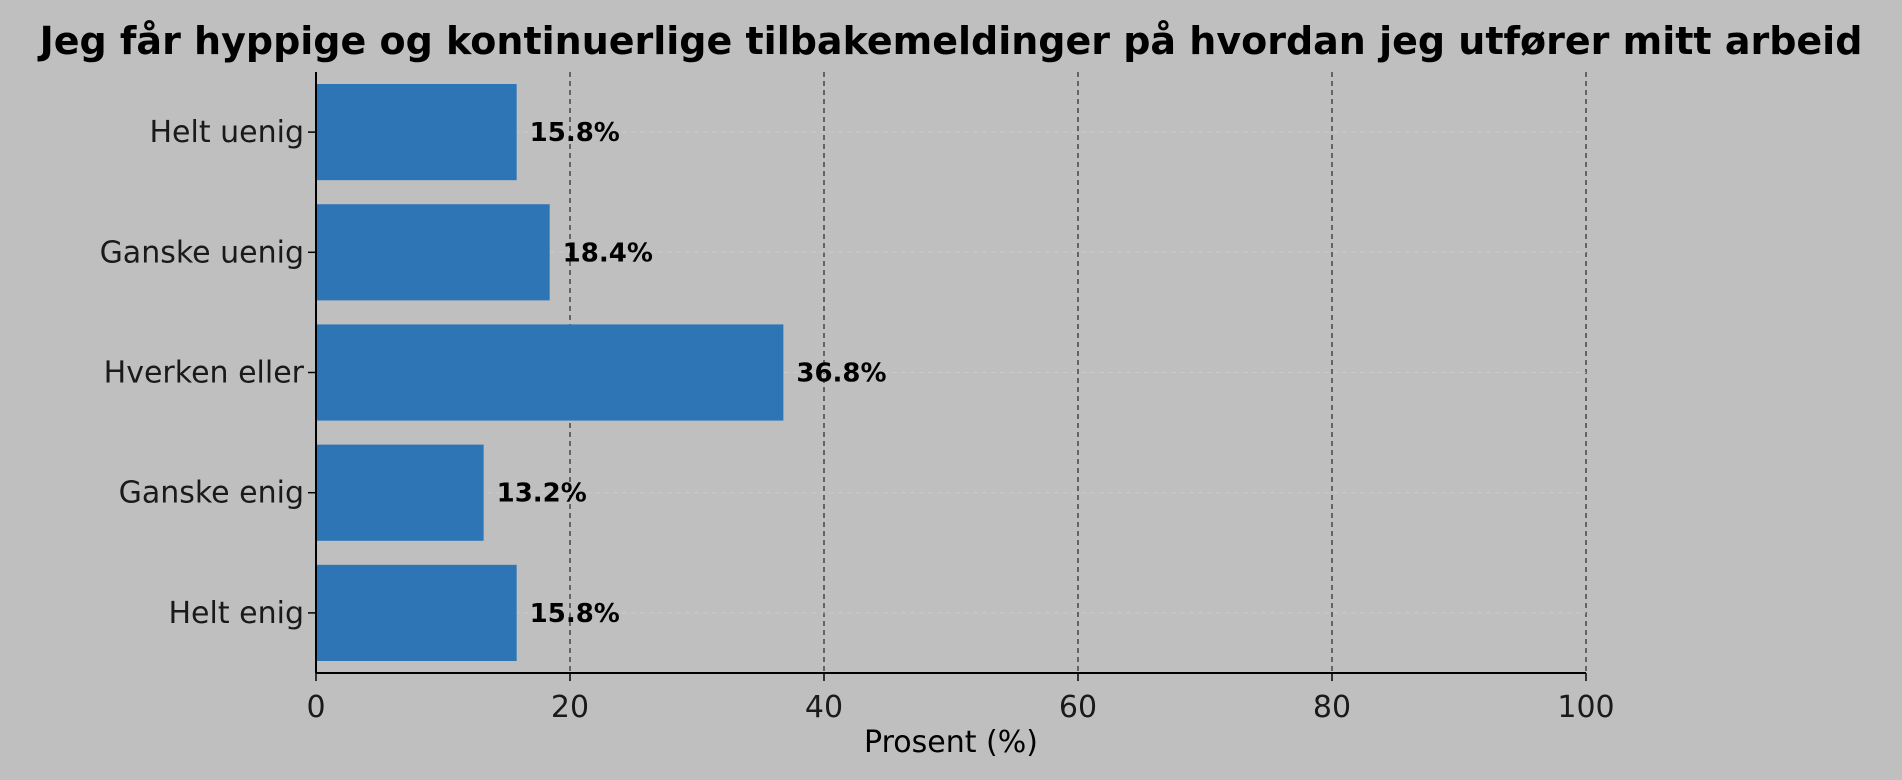  Describe the element at coordinates (237, 613) in the screenshot. I see `category-label: Helt enig` at that location.